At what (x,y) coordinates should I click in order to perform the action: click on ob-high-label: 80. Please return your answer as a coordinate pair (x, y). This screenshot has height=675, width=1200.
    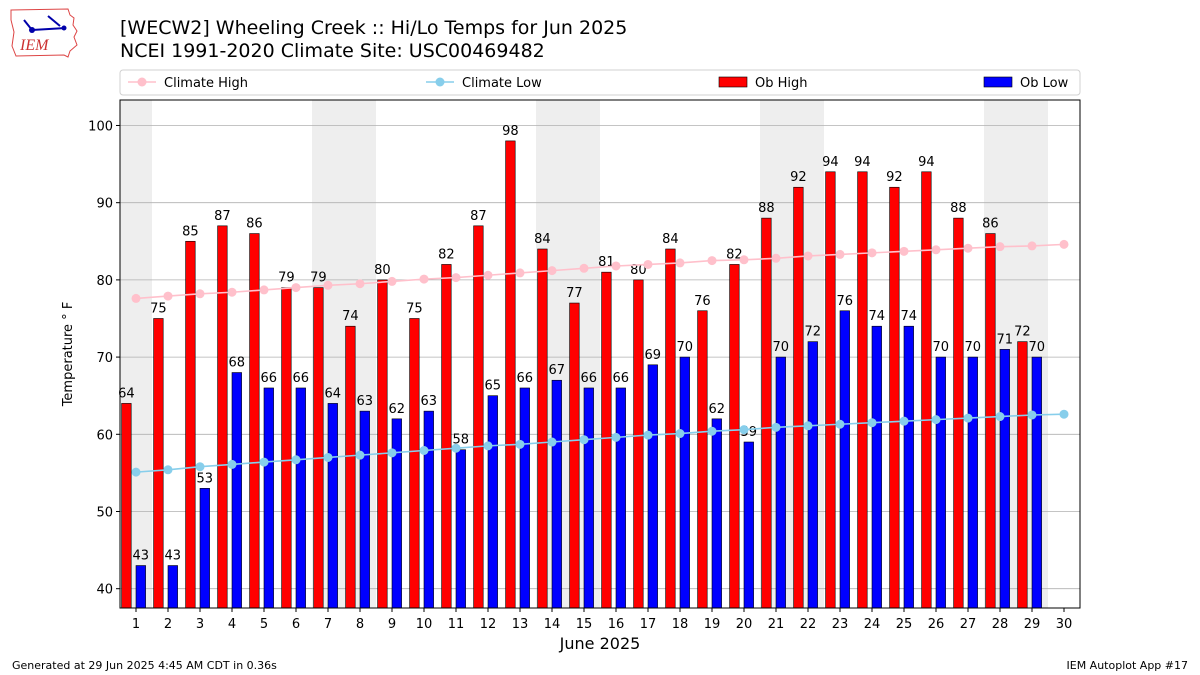
    Looking at the image, I should click on (638, 270).